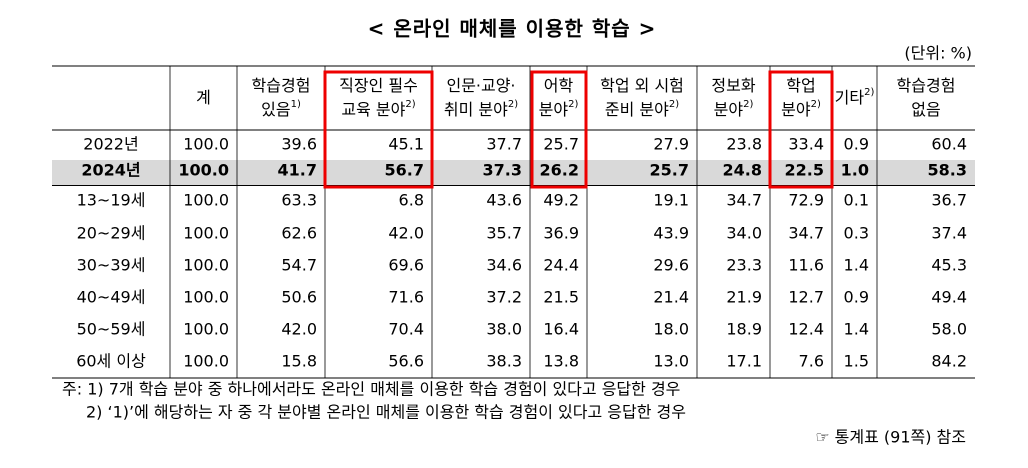 Image resolution: width=1028 pixels, height=468 pixels. I want to click on header-text: 취미 분야, so click(476, 109).